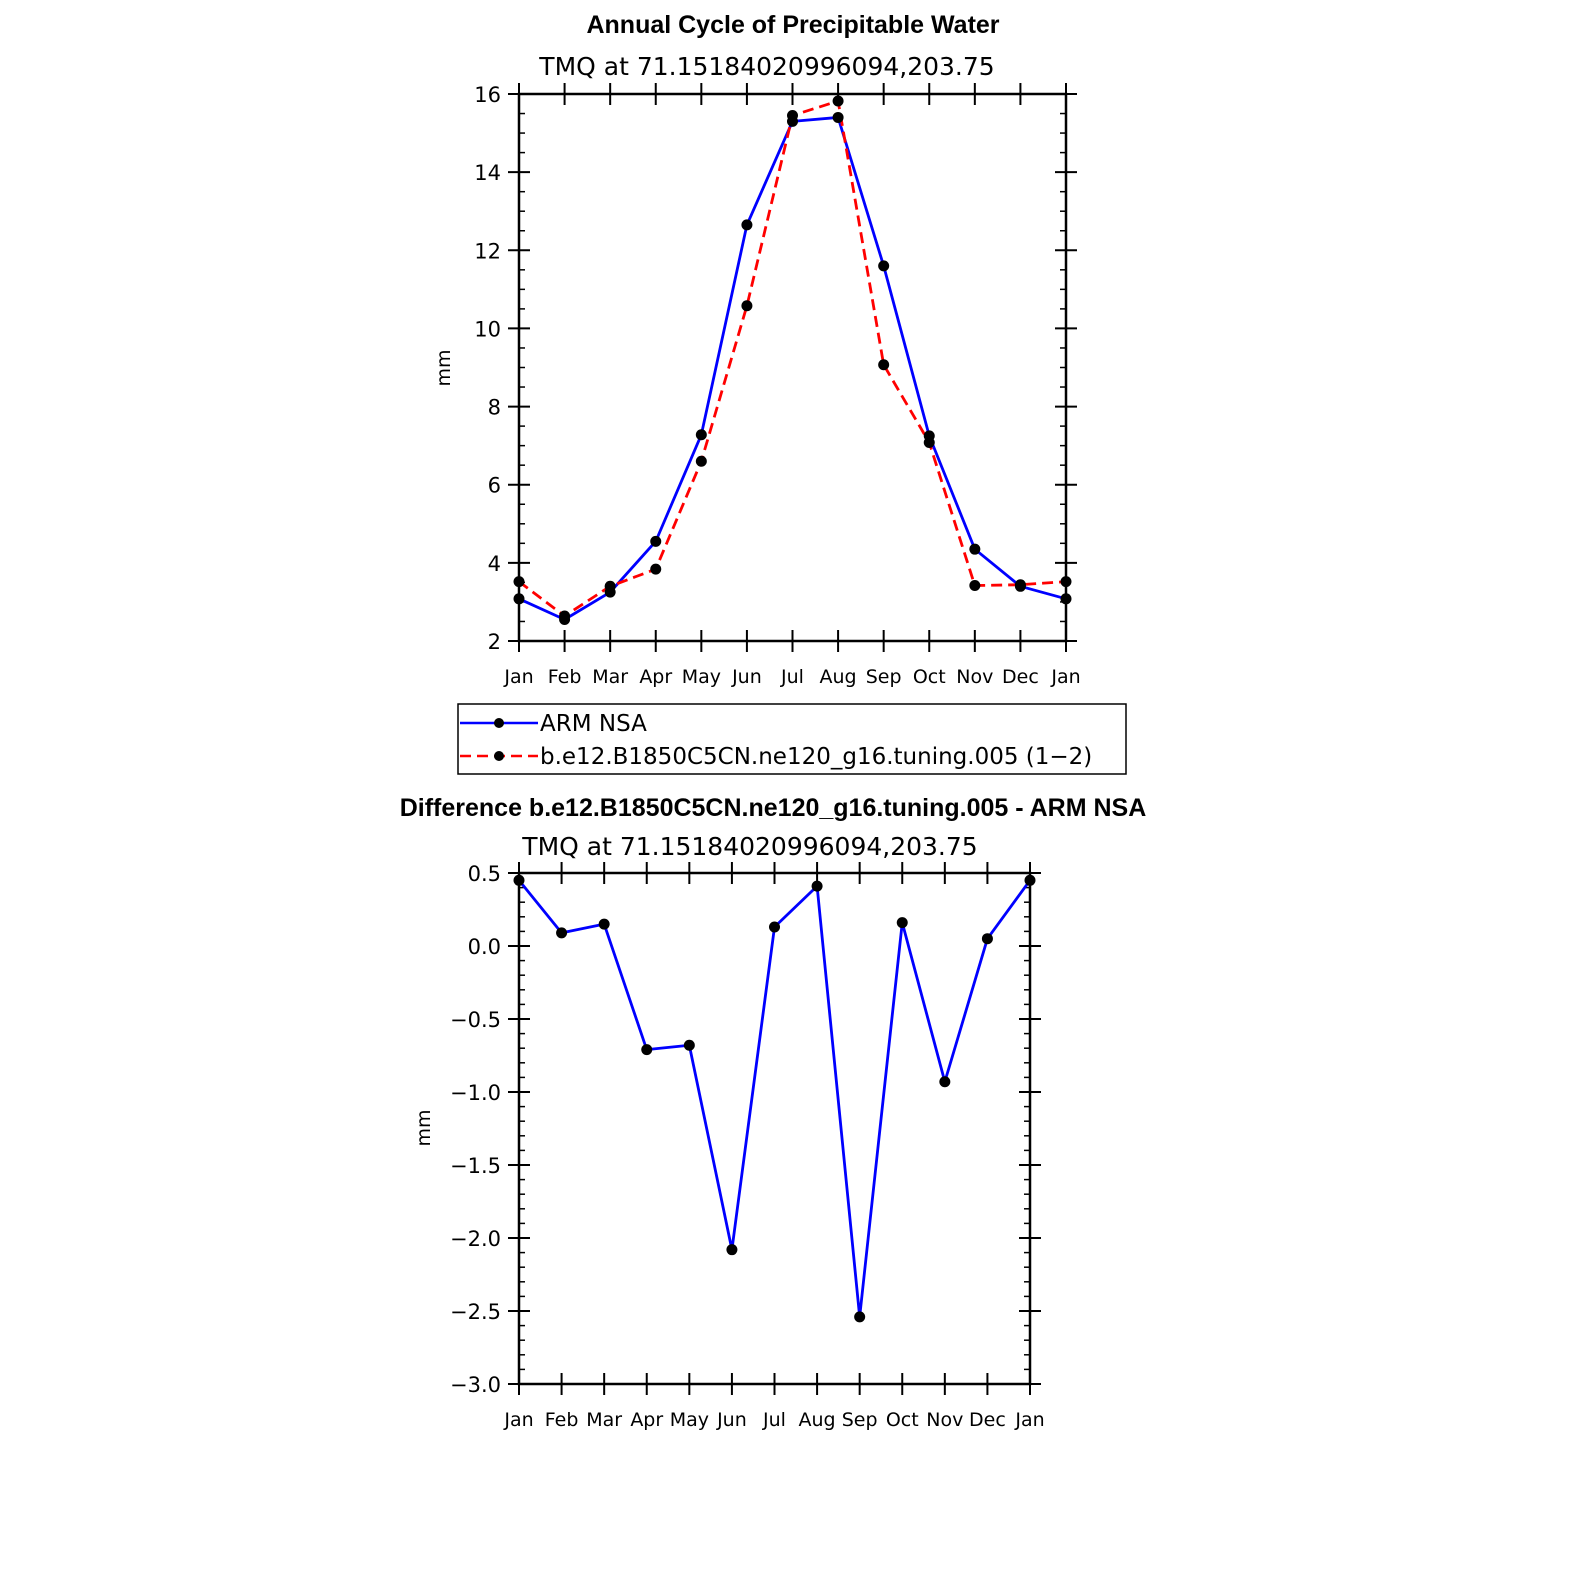 The image size is (1574, 1579). I want to click on legend-marker-model, so click(499, 756).